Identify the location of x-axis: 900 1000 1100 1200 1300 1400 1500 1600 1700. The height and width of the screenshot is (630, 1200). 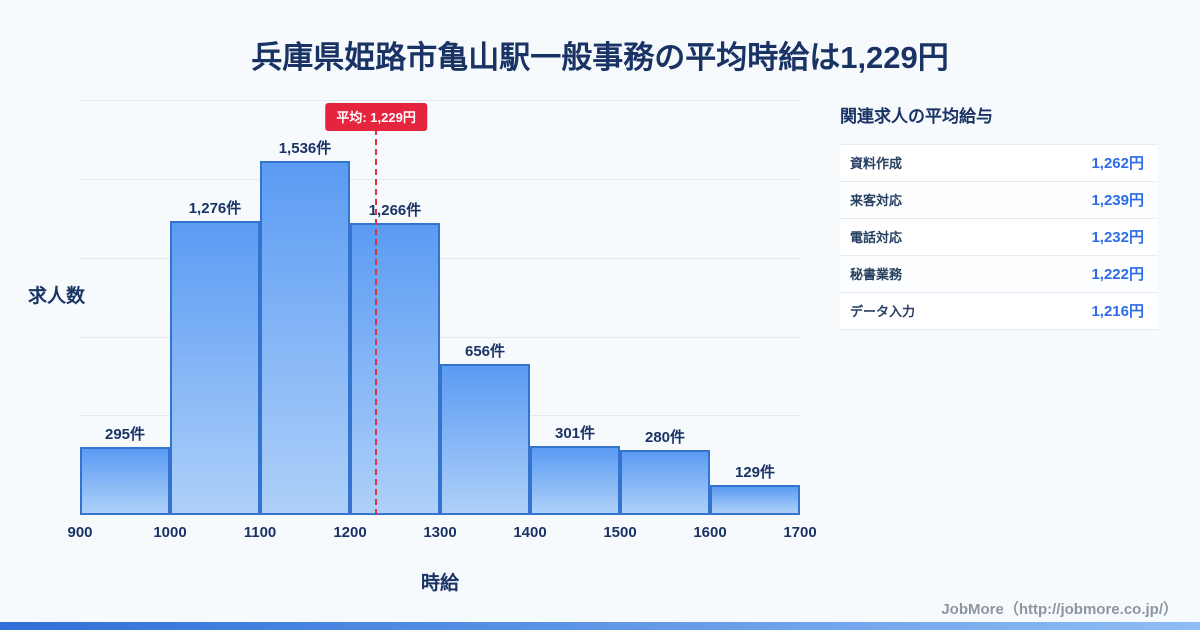
(441, 534).